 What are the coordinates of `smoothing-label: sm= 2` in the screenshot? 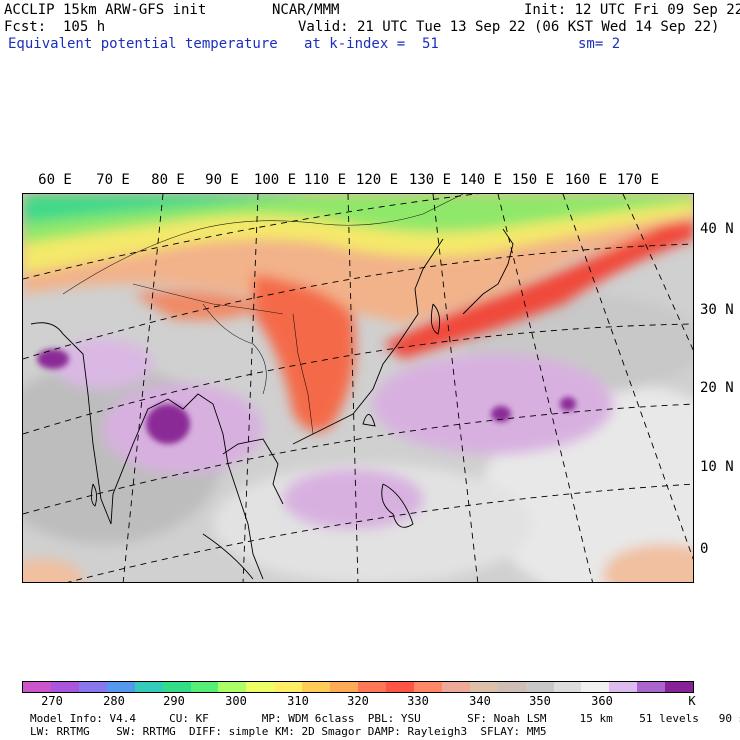 It's located at (599, 44).